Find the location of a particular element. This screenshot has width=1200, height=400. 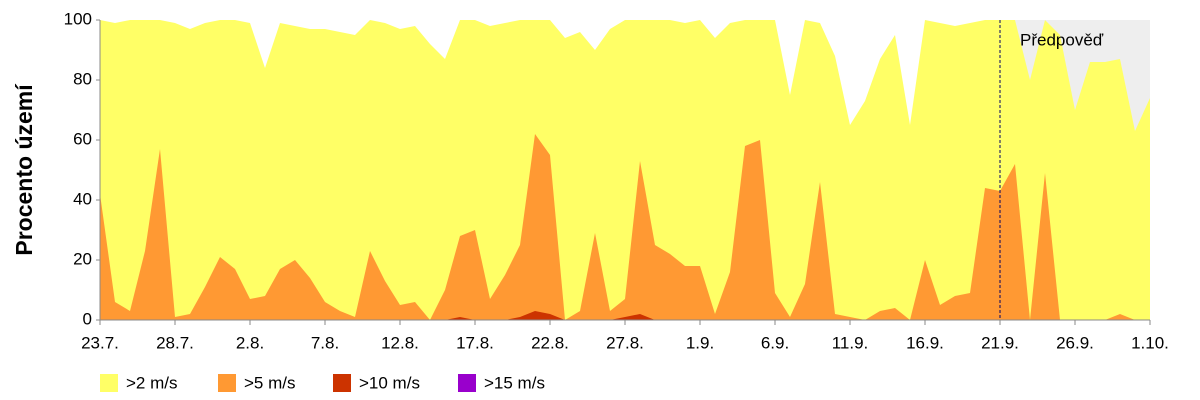

x-tick-label: 22.8. is located at coordinates (550, 342).